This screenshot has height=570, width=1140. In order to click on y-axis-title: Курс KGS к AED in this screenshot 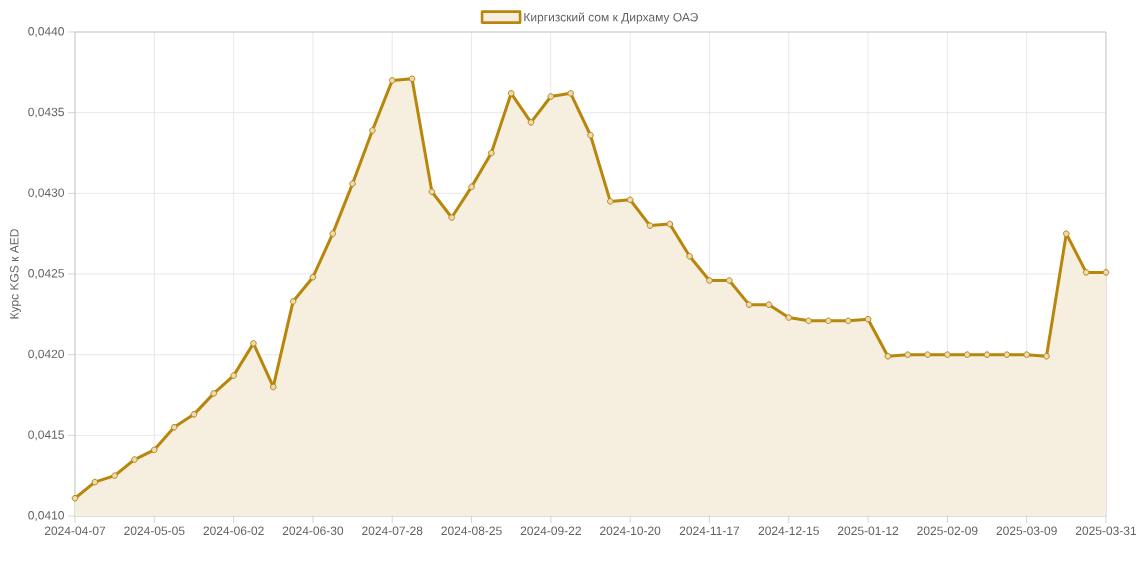, I will do `click(15, 274)`.